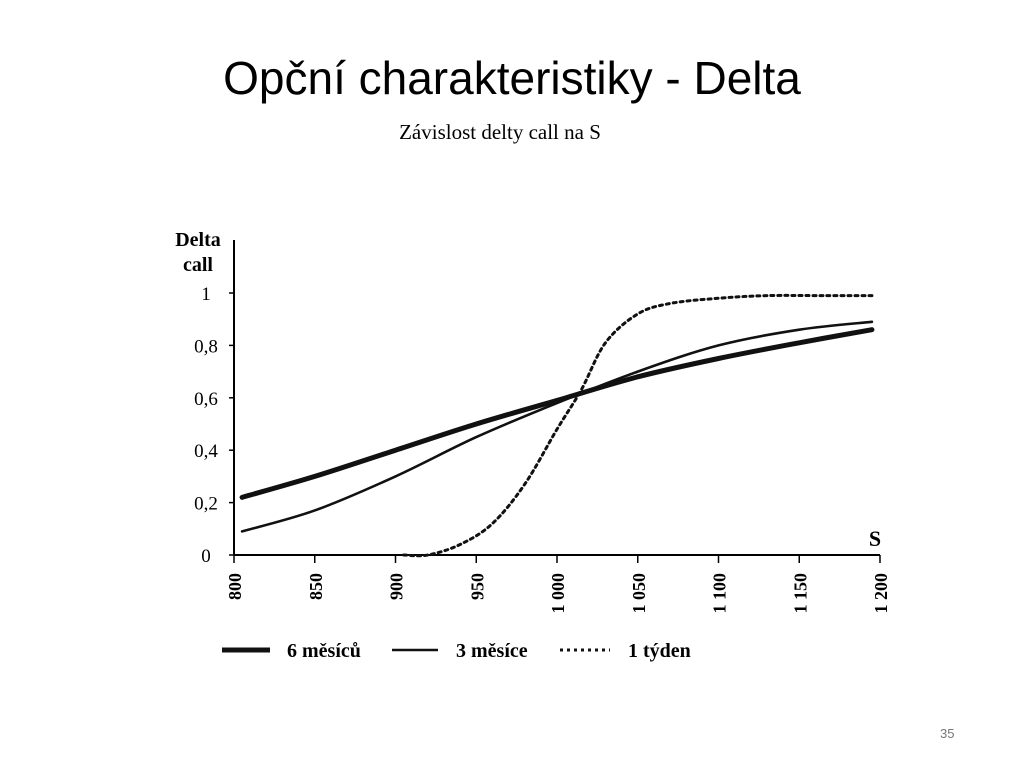 This screenshot has width=1024, height=768. What do you see at coordinates (800, 593) in the screenshot?
I see `x-tick-label: 1 150` at bounding box center [800, 593].